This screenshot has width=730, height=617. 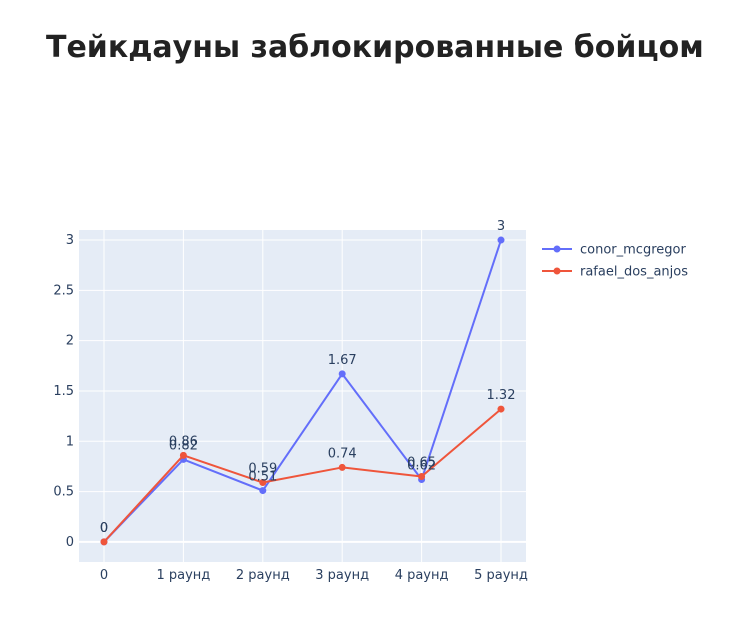 What do you see at coordinates (342, 575) in the screenshot?
I see `x-tick-label: 3 раунд` at bounding box center [342, 575].